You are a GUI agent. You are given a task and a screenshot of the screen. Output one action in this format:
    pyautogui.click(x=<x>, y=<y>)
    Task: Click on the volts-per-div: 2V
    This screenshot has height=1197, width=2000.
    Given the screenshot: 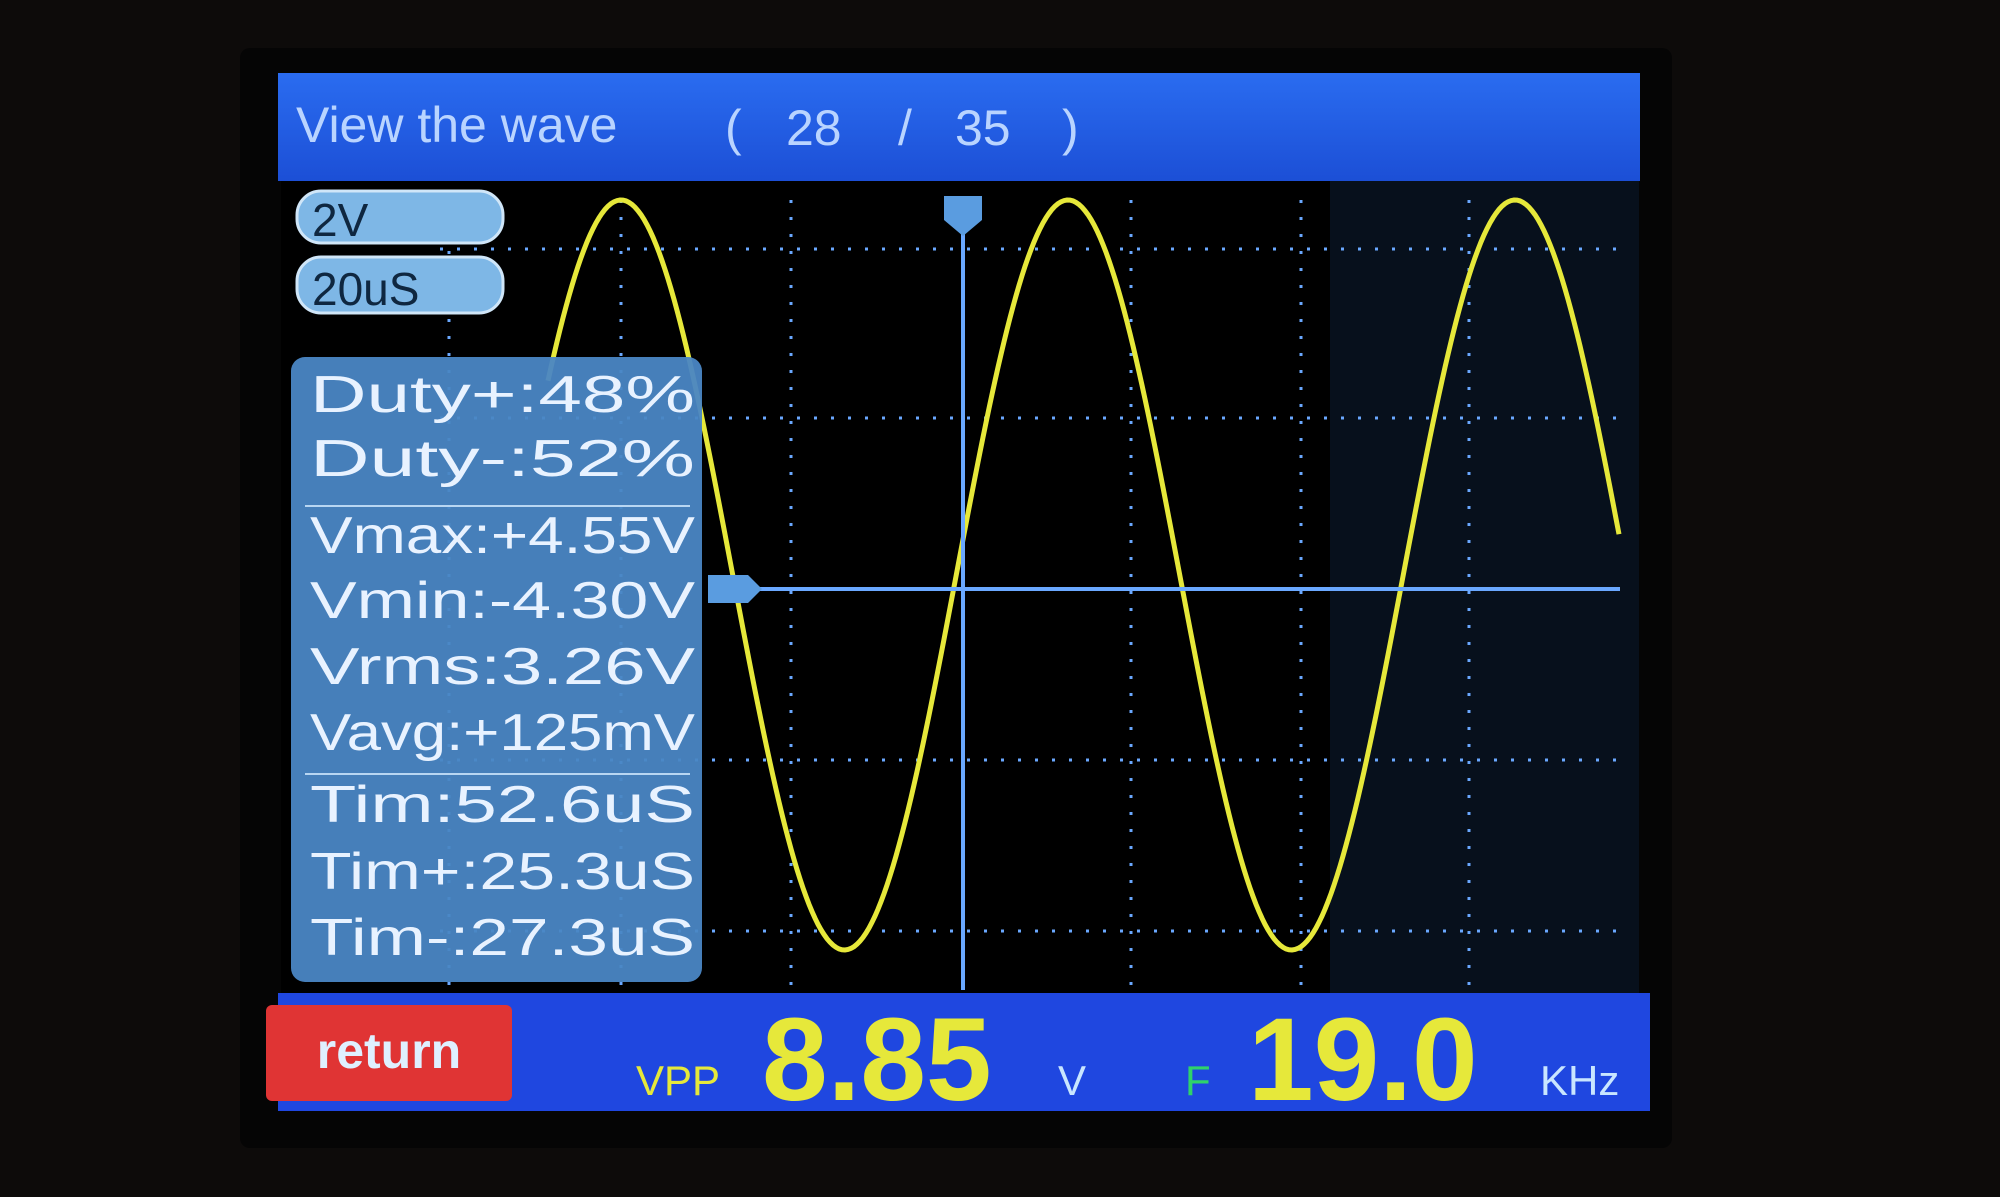 What is the action you would take?
    pyautogui.click(x=340, y=220)
    